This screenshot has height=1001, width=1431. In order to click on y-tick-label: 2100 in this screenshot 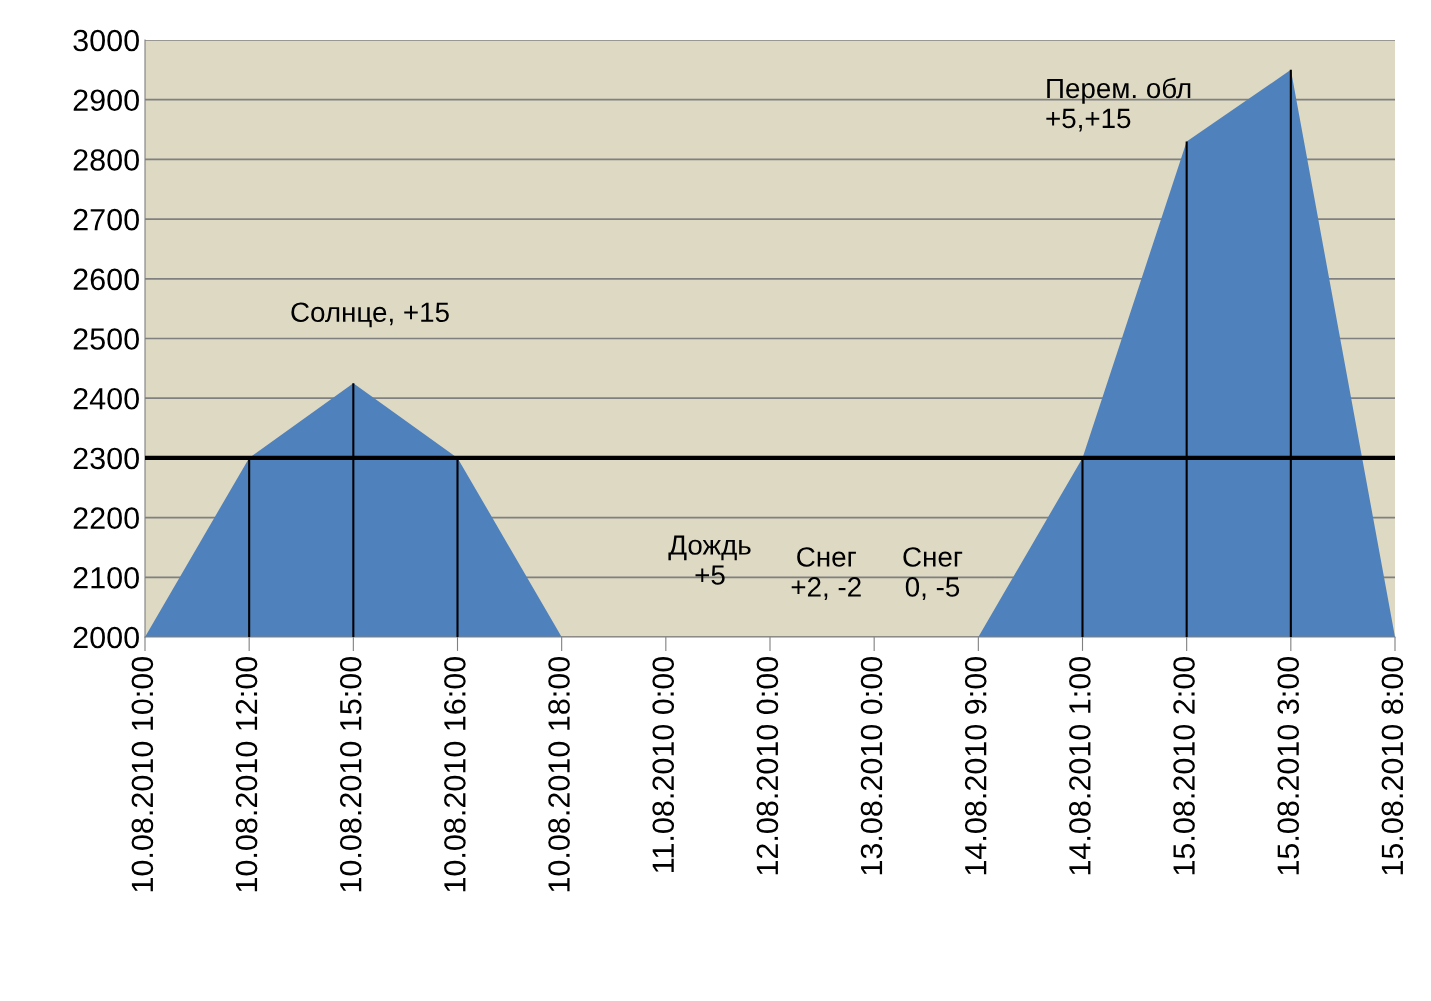, I will do `click(106, 578)`.